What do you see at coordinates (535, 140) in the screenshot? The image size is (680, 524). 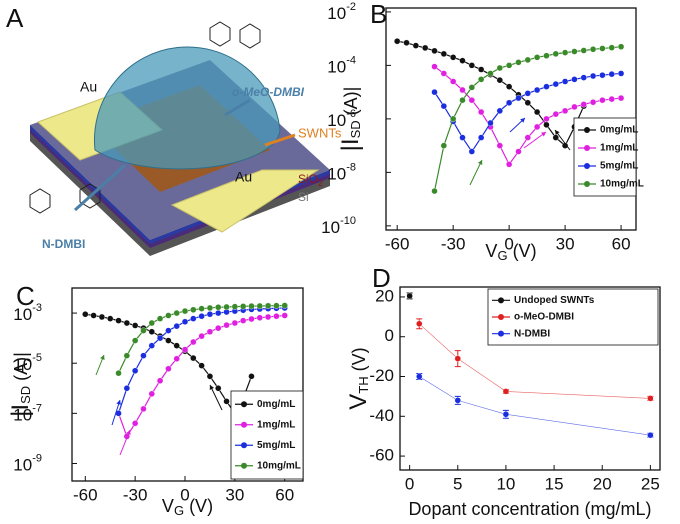 I see `sweep-arrow` at bounding box center [535, 140].